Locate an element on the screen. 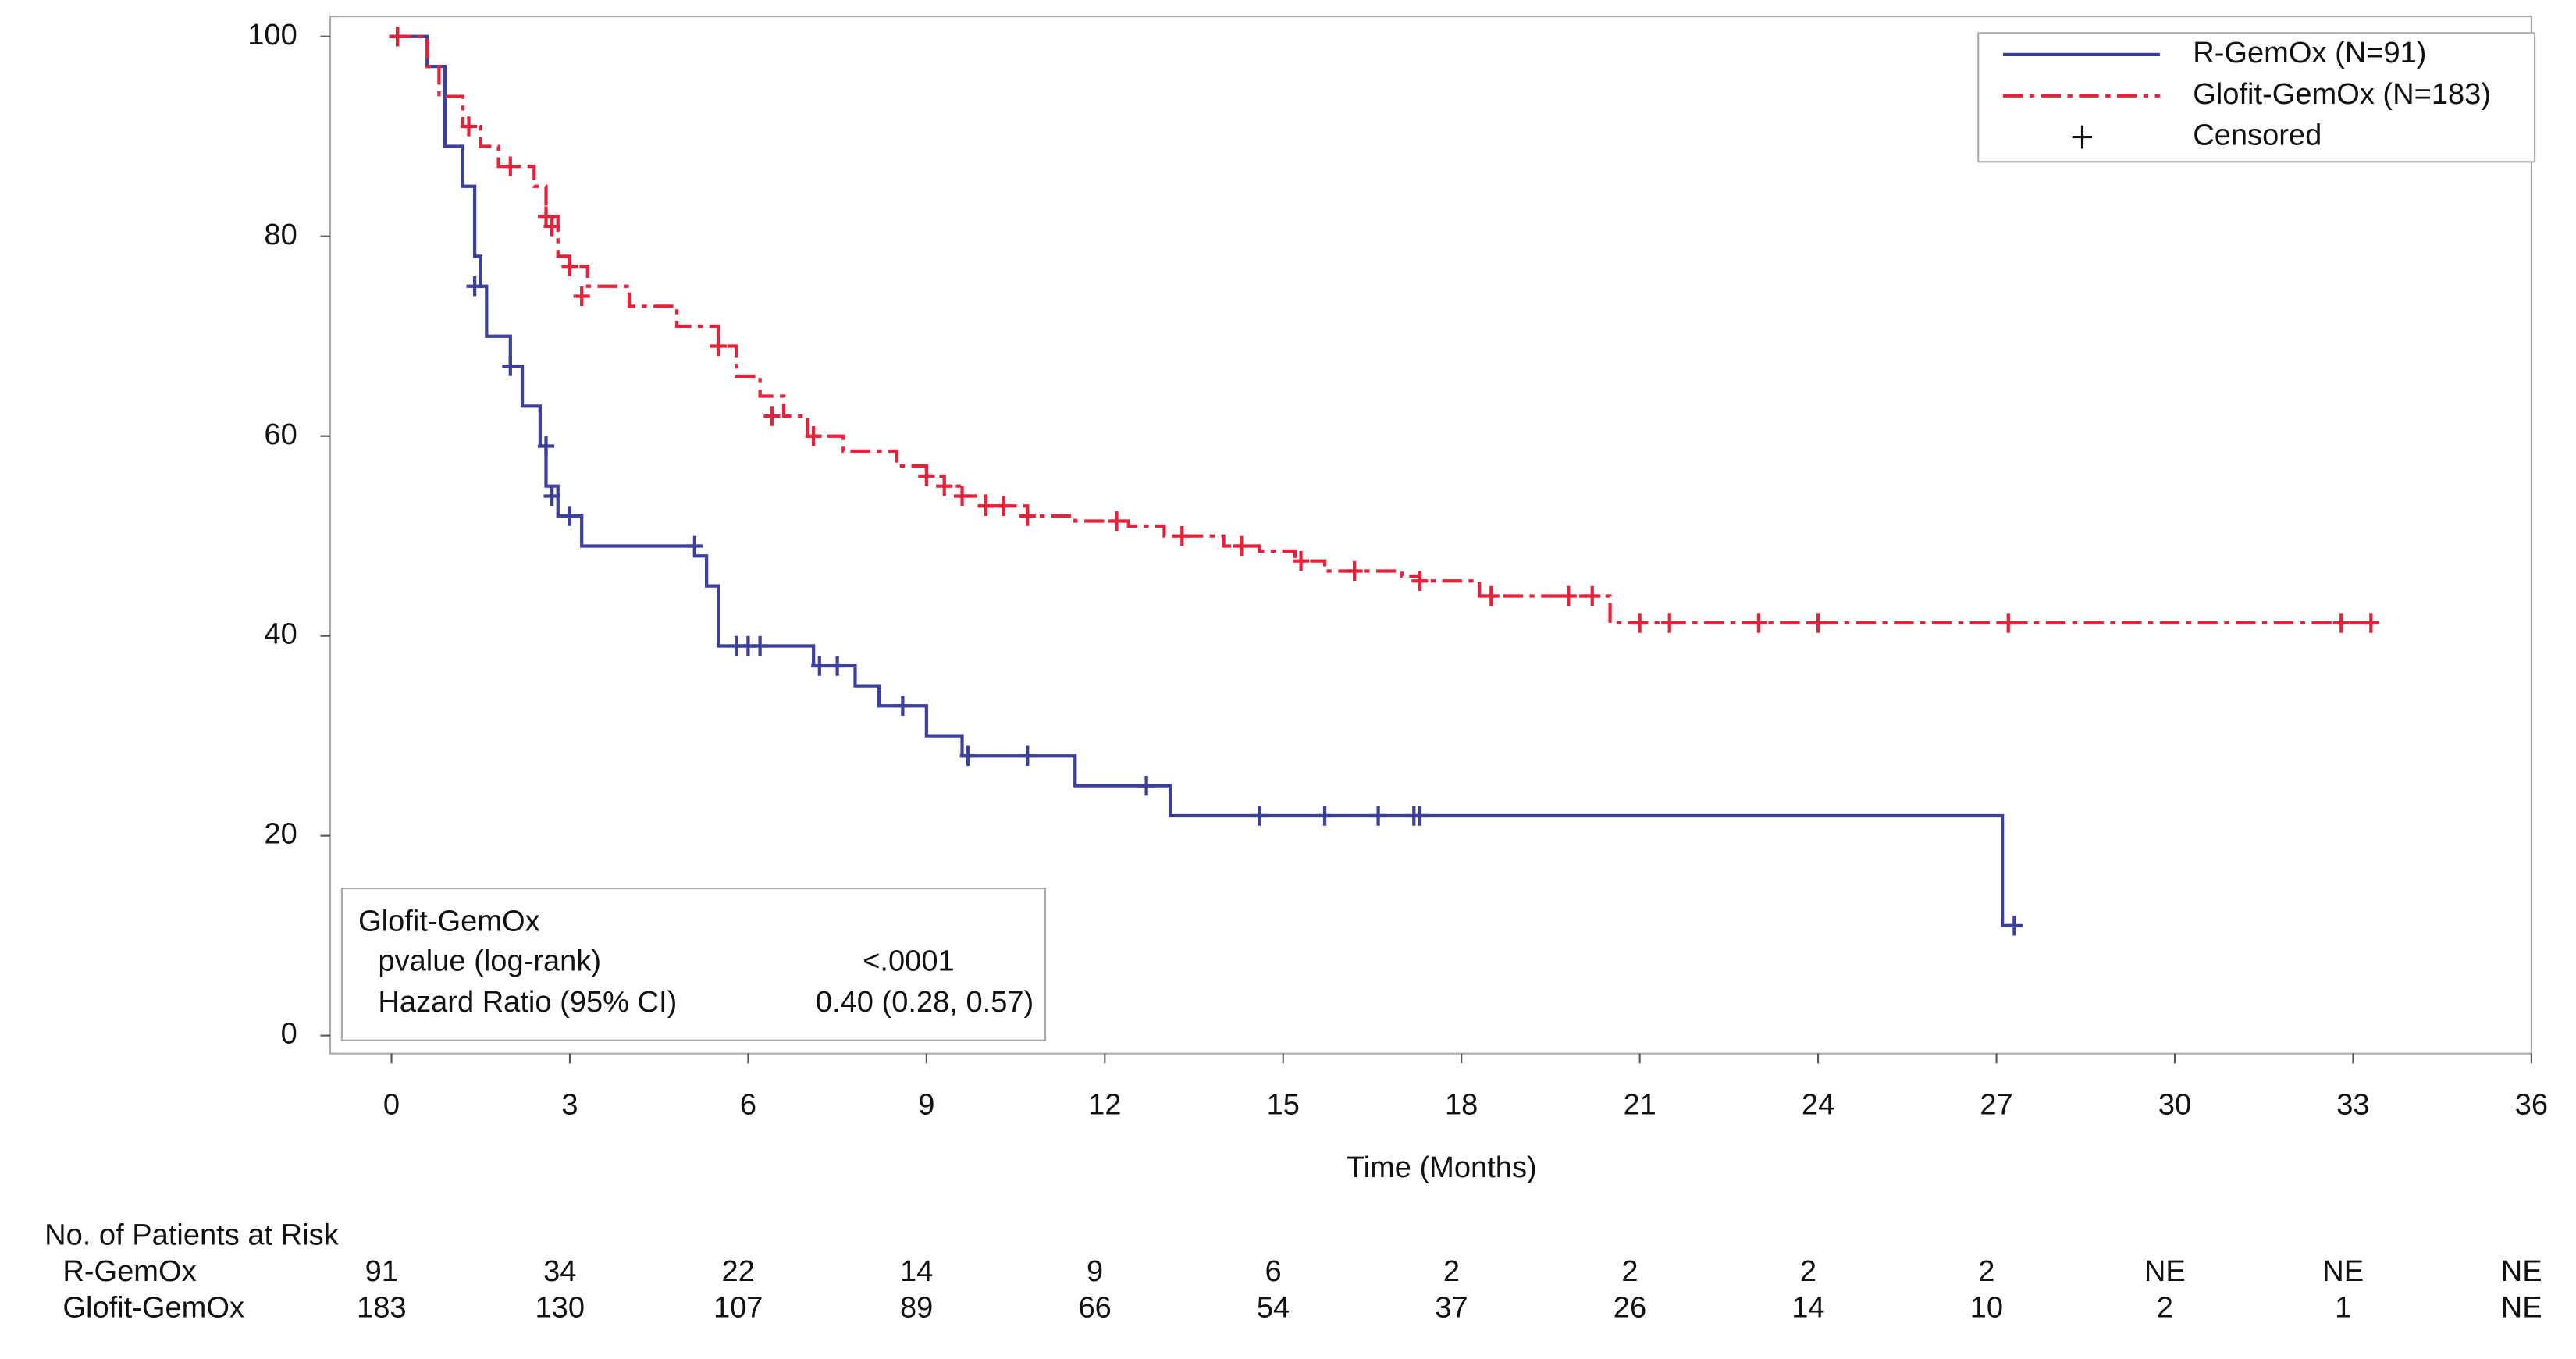 The height and width of the screenshot is (1359, 2576). legend-label: Censored is located at coordinates (2257, 135).